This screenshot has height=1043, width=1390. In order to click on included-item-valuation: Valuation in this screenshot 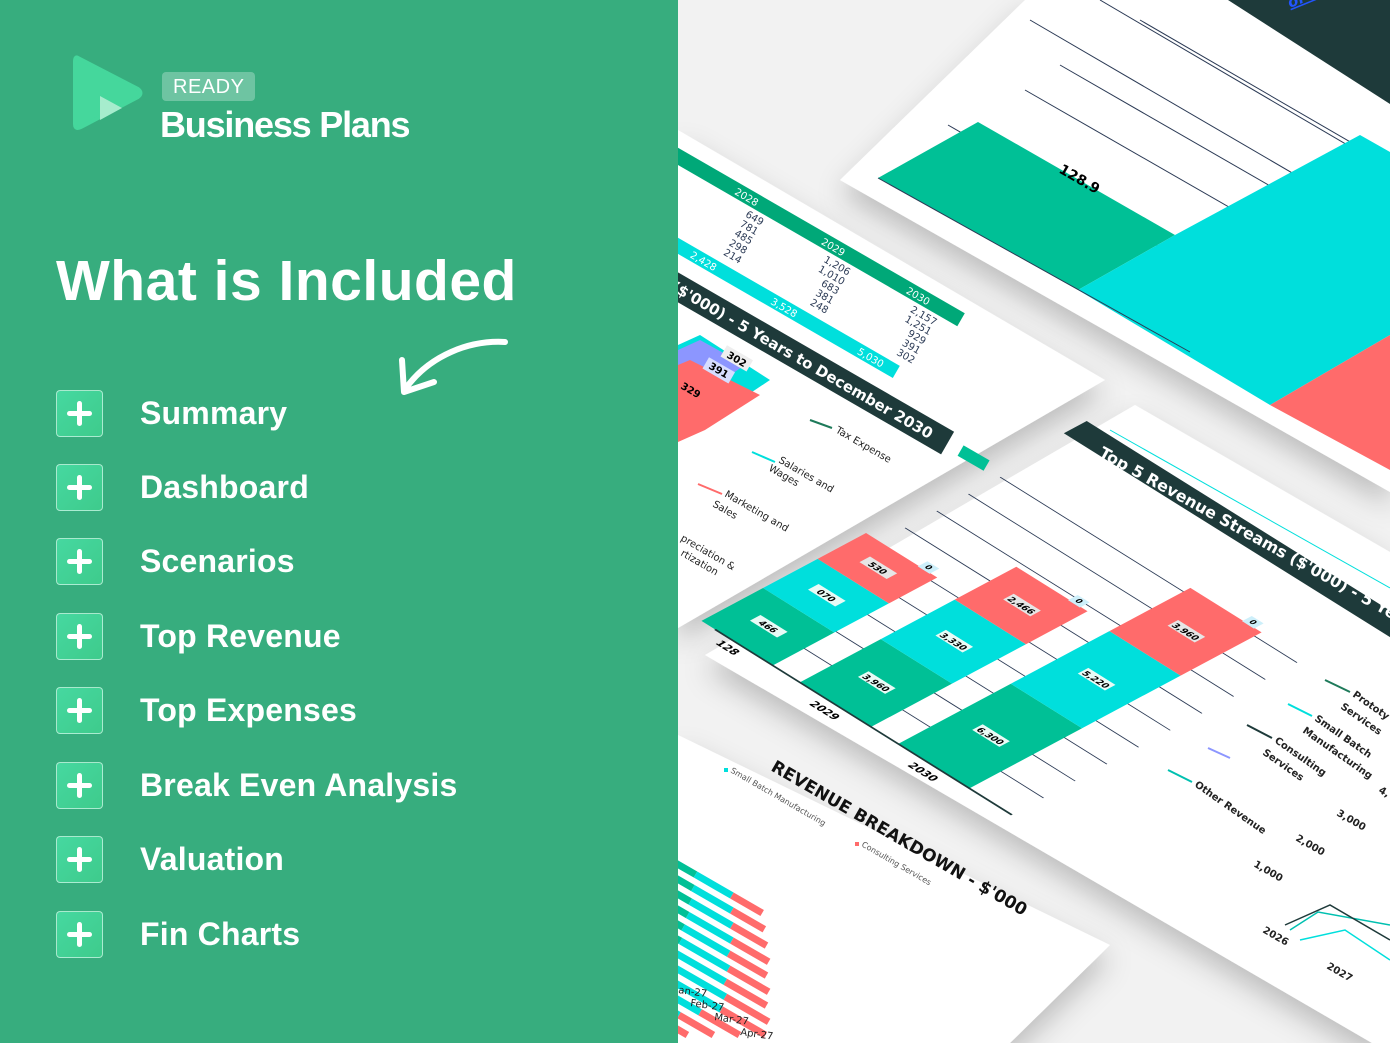, I will do `click(170, 859)`.